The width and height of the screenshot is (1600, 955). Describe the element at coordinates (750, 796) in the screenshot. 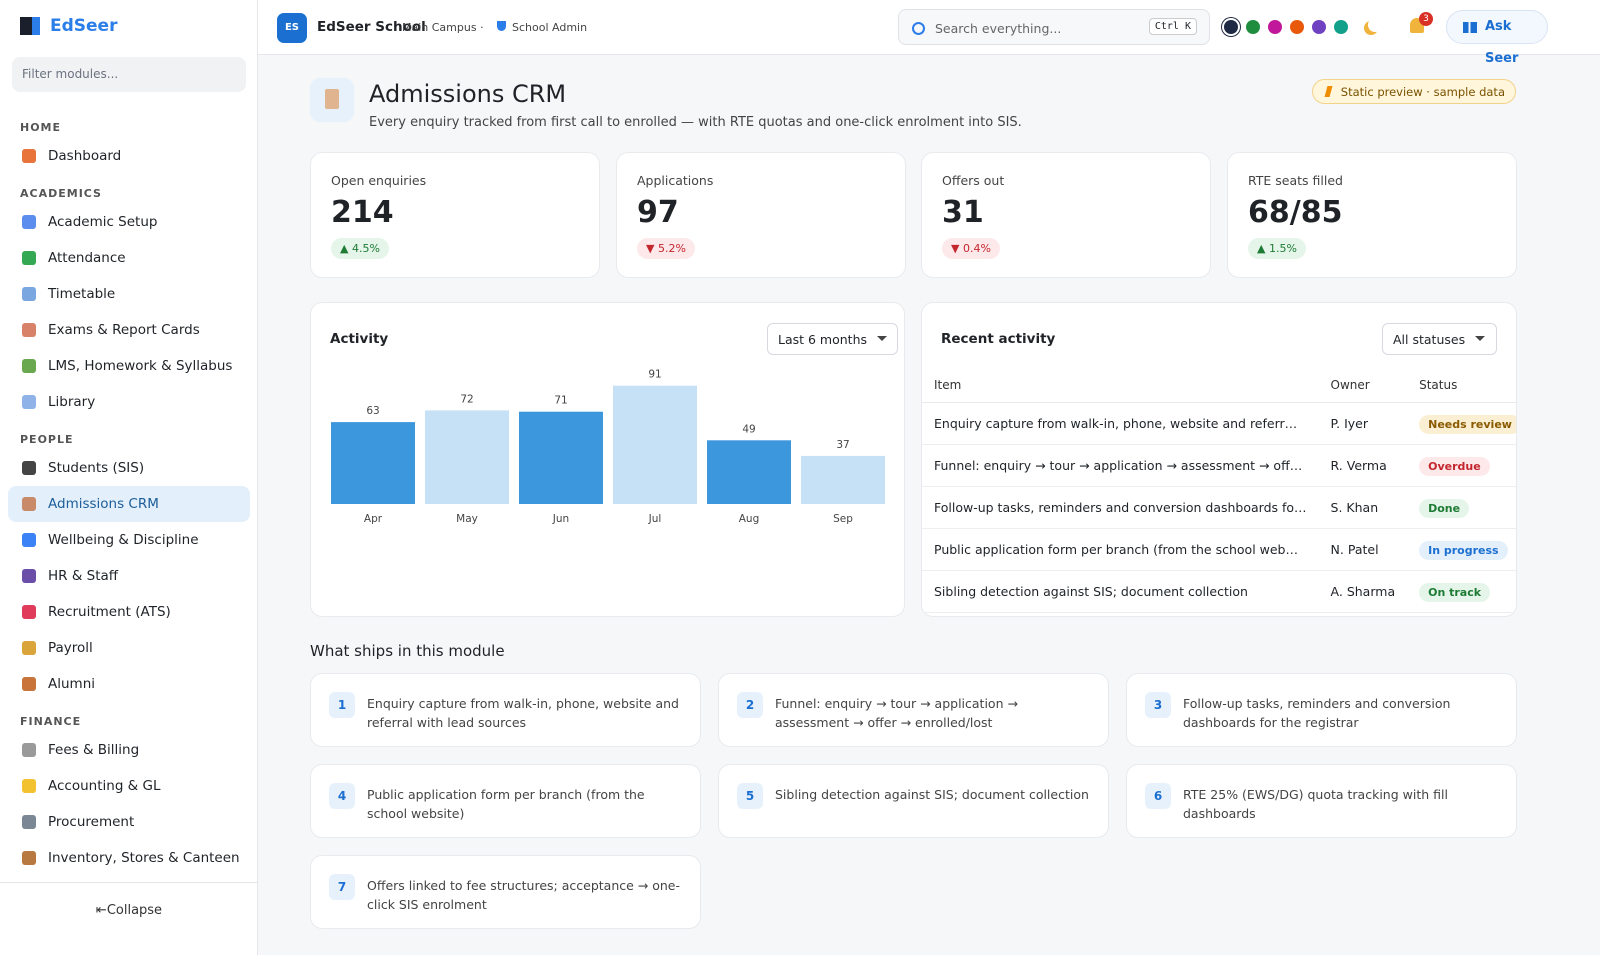

I see `feature-number: 5` at that location.